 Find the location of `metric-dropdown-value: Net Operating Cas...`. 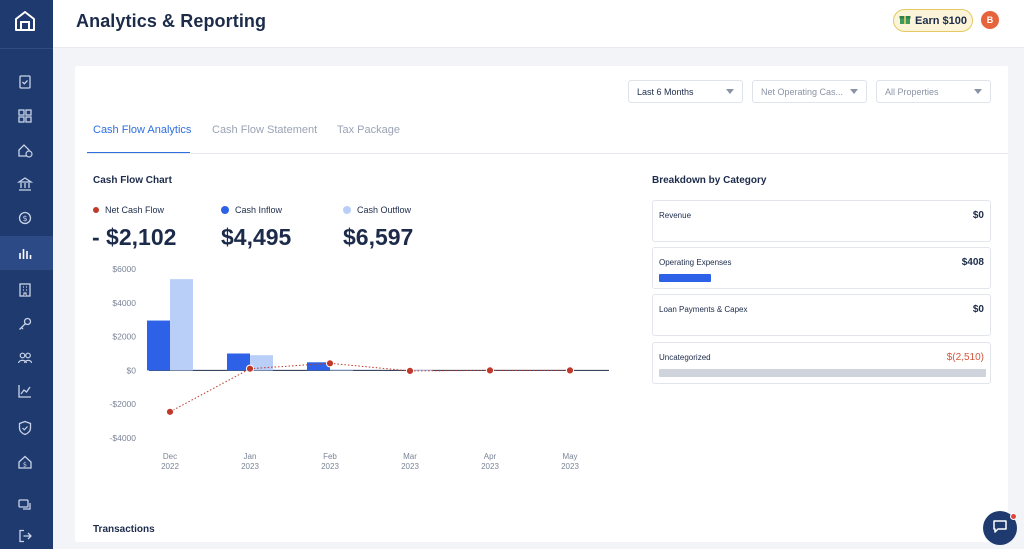

metric-dropdown-value: Net Operating Cas... is located at coordinates (802, 91).